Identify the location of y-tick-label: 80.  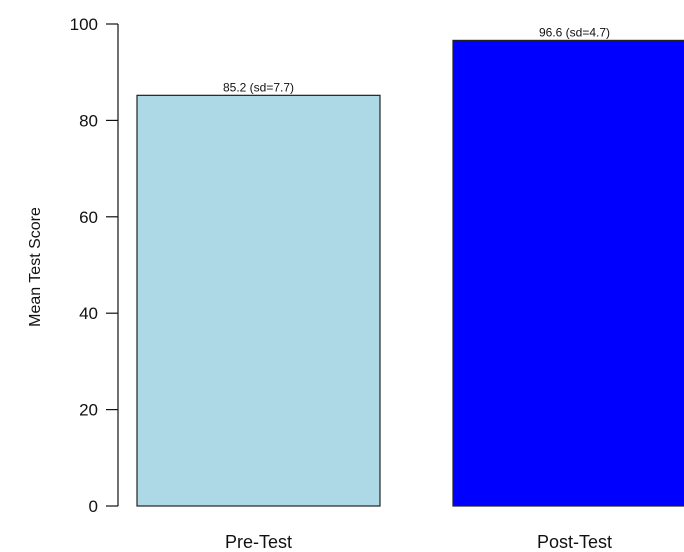
(88, 120).